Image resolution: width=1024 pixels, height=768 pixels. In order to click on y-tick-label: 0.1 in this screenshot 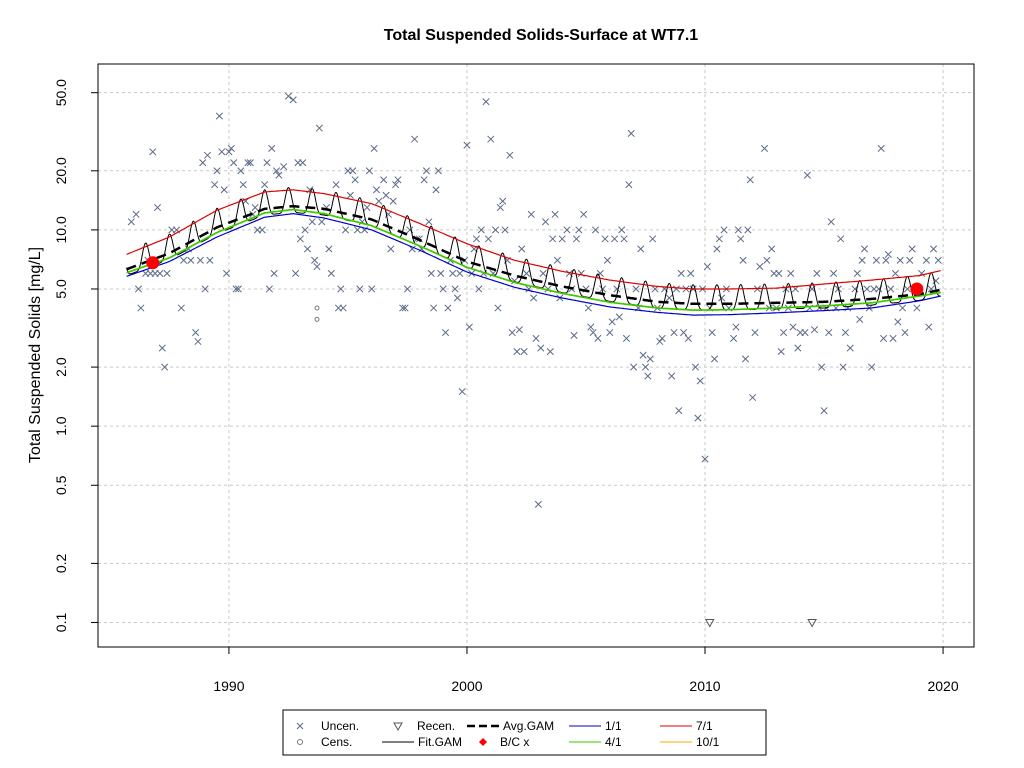, I will do `click(61, 623)`.